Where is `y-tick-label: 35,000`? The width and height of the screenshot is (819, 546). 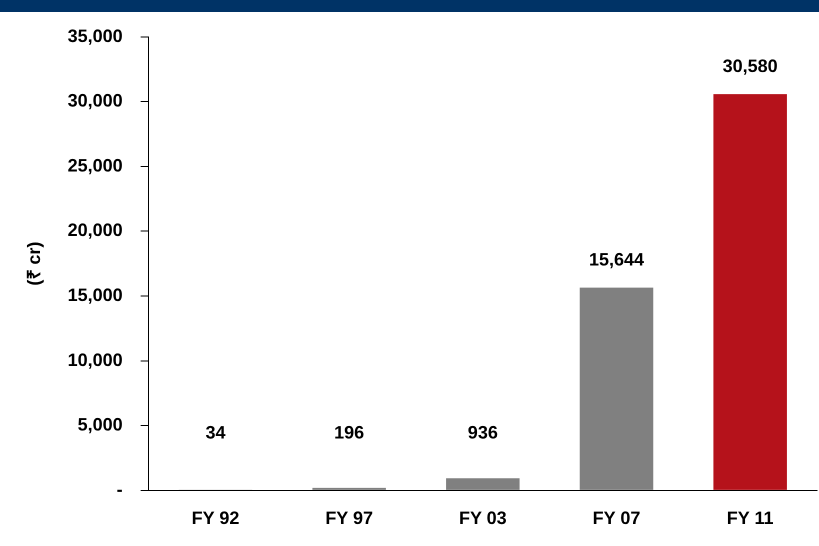
y-tick-label: 35,000 is located at coordinates (95, 36).